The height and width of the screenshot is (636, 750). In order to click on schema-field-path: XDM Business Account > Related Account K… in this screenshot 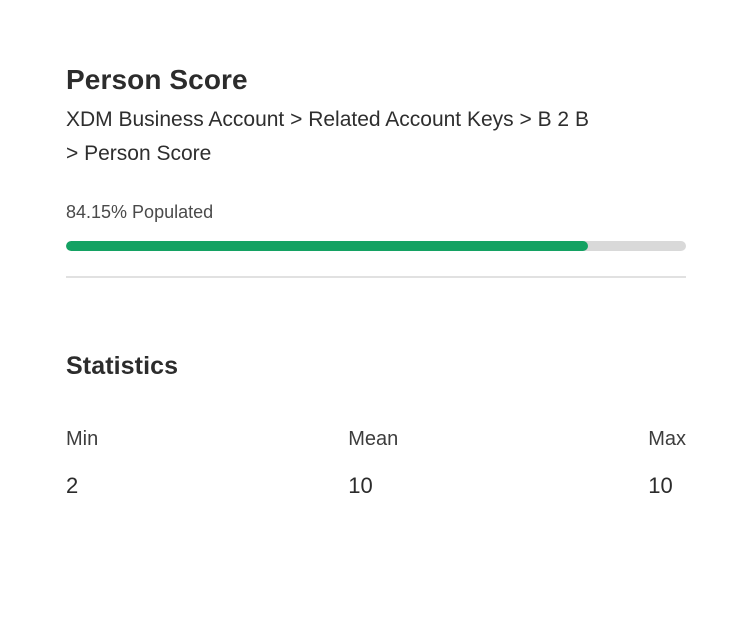, I will do `click(327, 136)`.